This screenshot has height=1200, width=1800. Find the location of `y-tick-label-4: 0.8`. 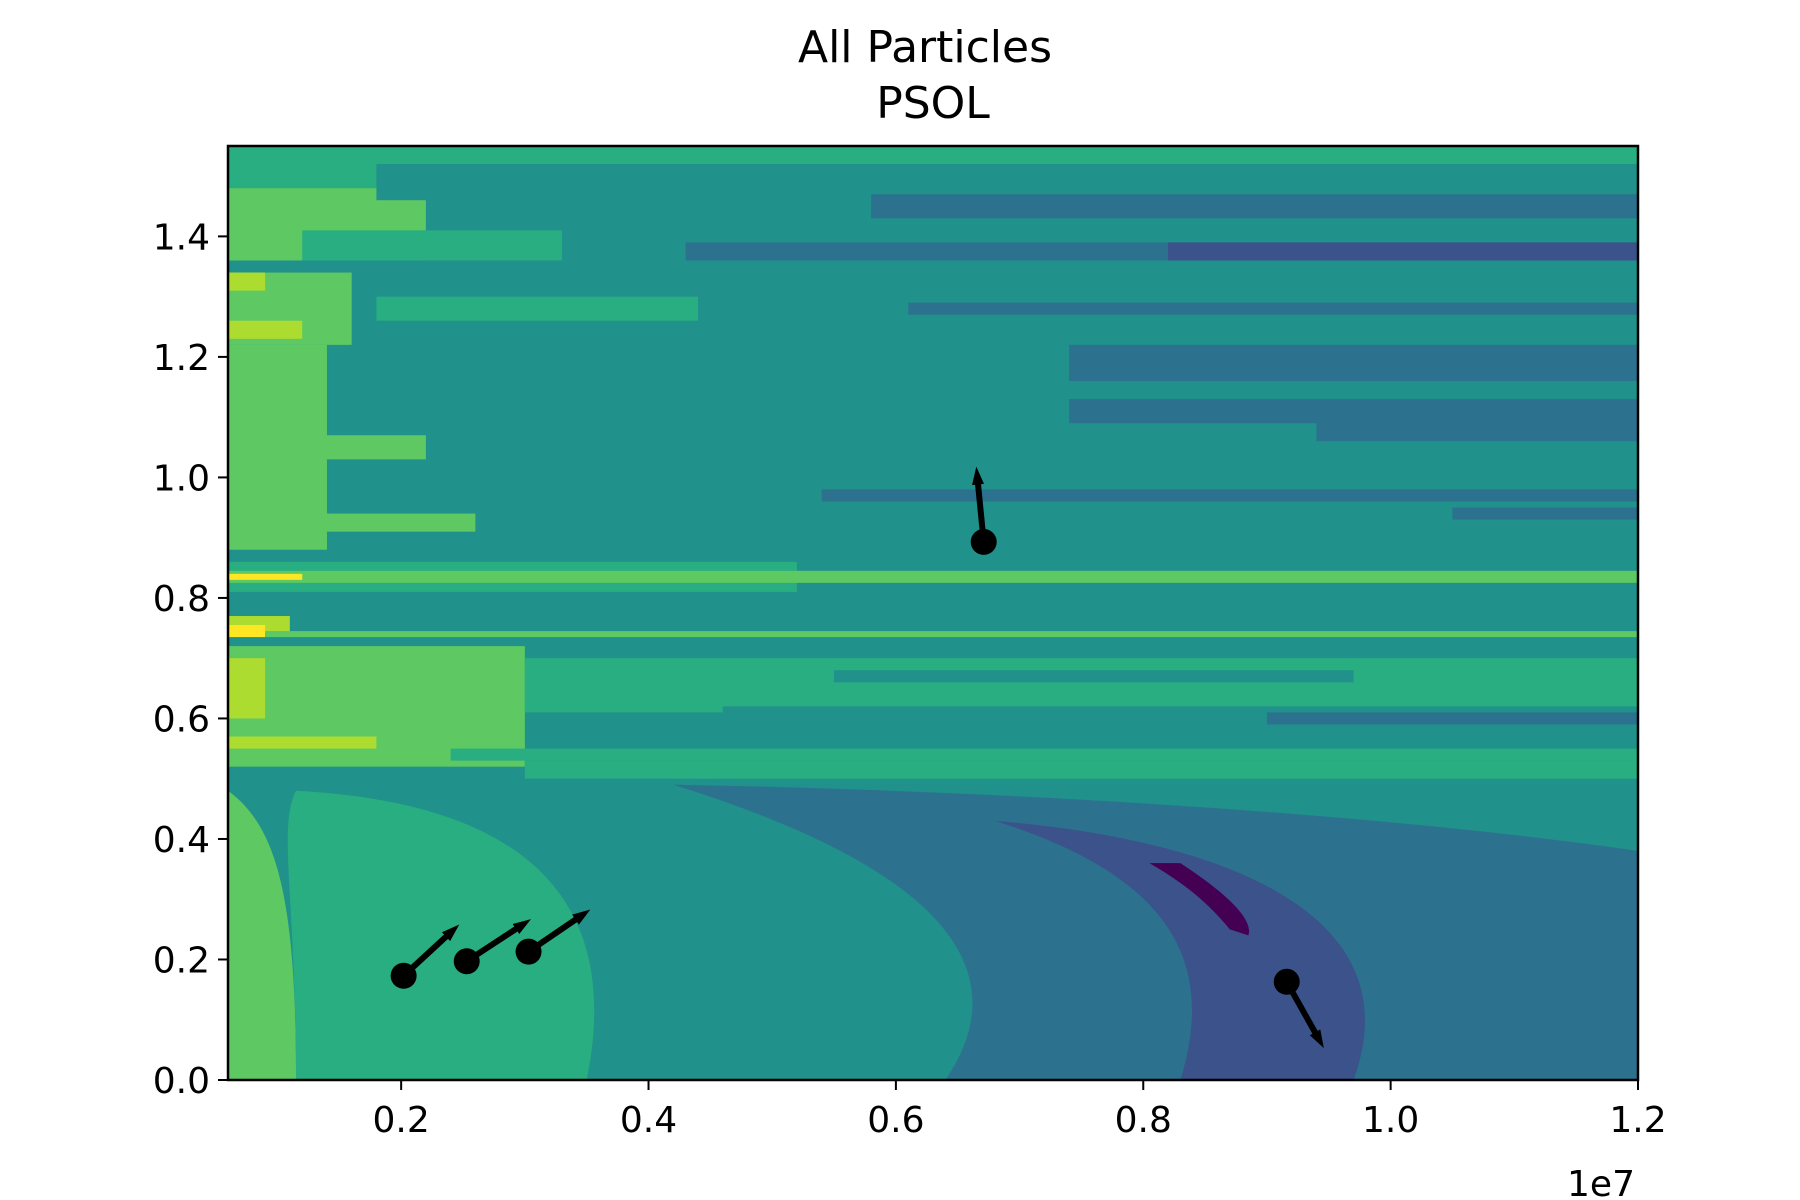

y-tick-label-4: 0.8 is located at coordinates (181, 599).